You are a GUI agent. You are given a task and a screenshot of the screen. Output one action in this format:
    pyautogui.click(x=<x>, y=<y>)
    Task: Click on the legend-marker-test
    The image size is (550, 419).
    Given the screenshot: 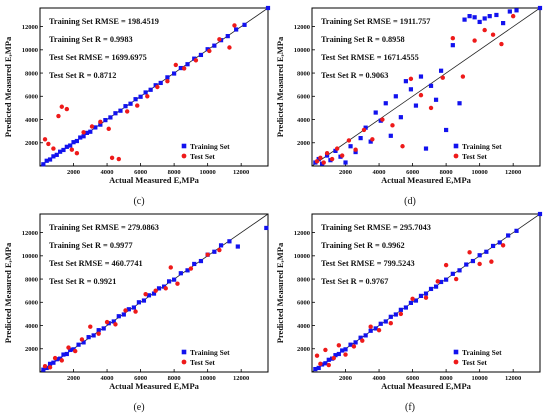 What is the action you would take?
    pyautogui.click(x=184, y=156)
    